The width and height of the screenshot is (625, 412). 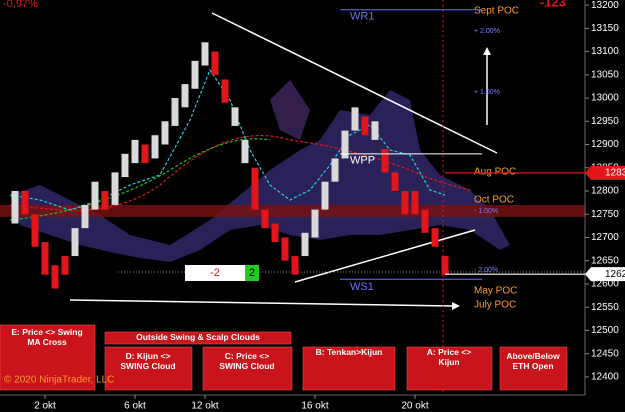 What do you see at coordinates (449, 368) in the screenshot?
I see `button: A: Price <> Kijun` at bounding box center [449, 368].